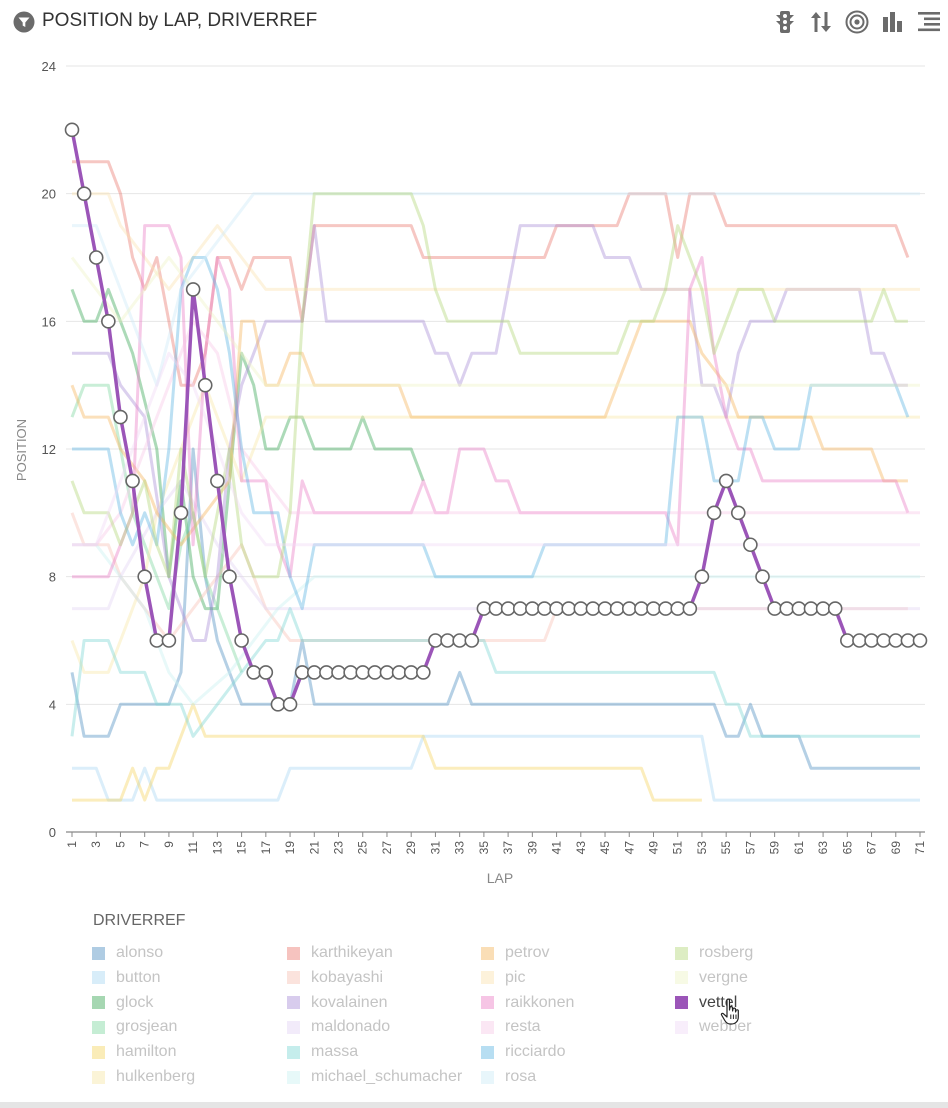 This screenshot has height=1108, width=948. I want to click on legend-item-rosa: rosa, so click(508, 1077).